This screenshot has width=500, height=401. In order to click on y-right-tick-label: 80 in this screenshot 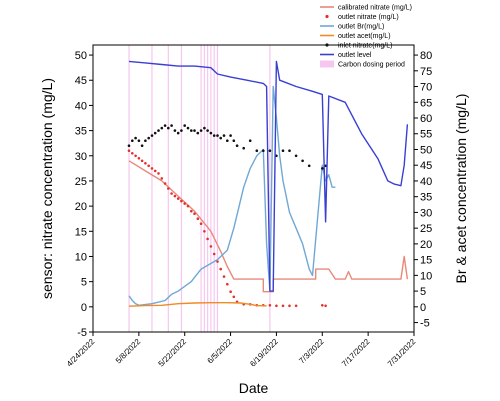, I will do `click(426, 56)`.